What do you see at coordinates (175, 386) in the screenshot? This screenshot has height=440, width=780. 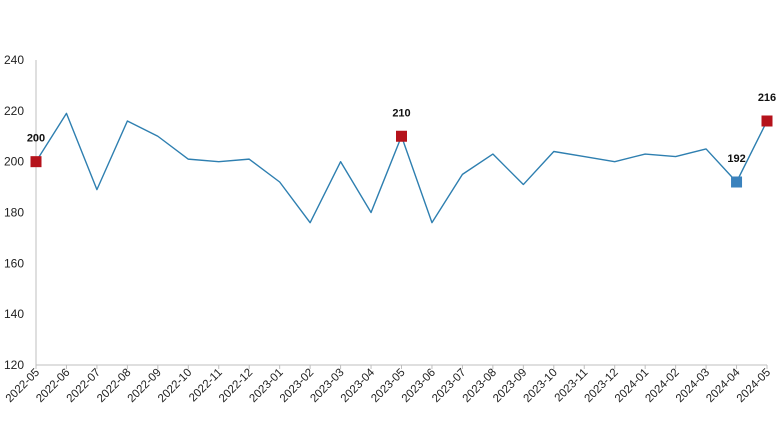 I see `x-tick-label: 2022-10` at bounding box center [175, 386].